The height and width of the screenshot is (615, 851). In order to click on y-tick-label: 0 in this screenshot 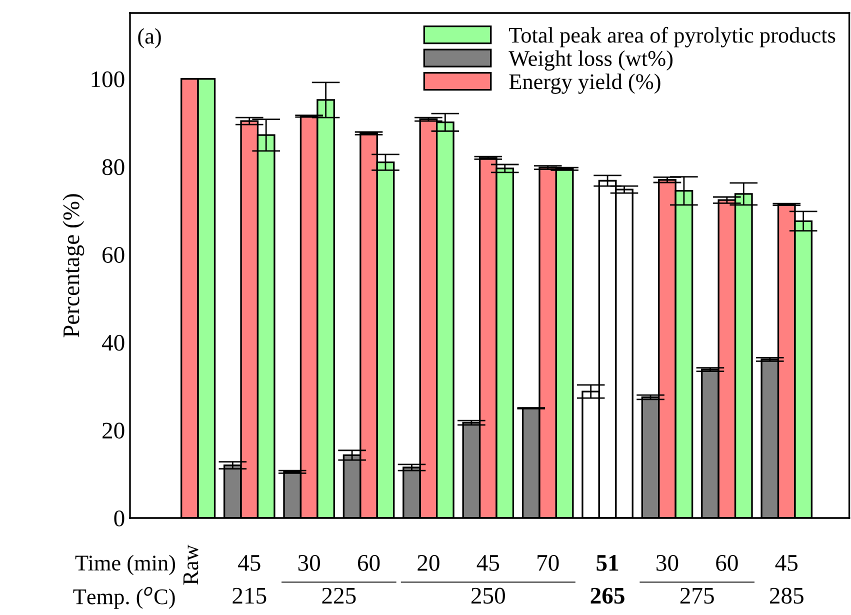, I will do `click(119, 518)`.